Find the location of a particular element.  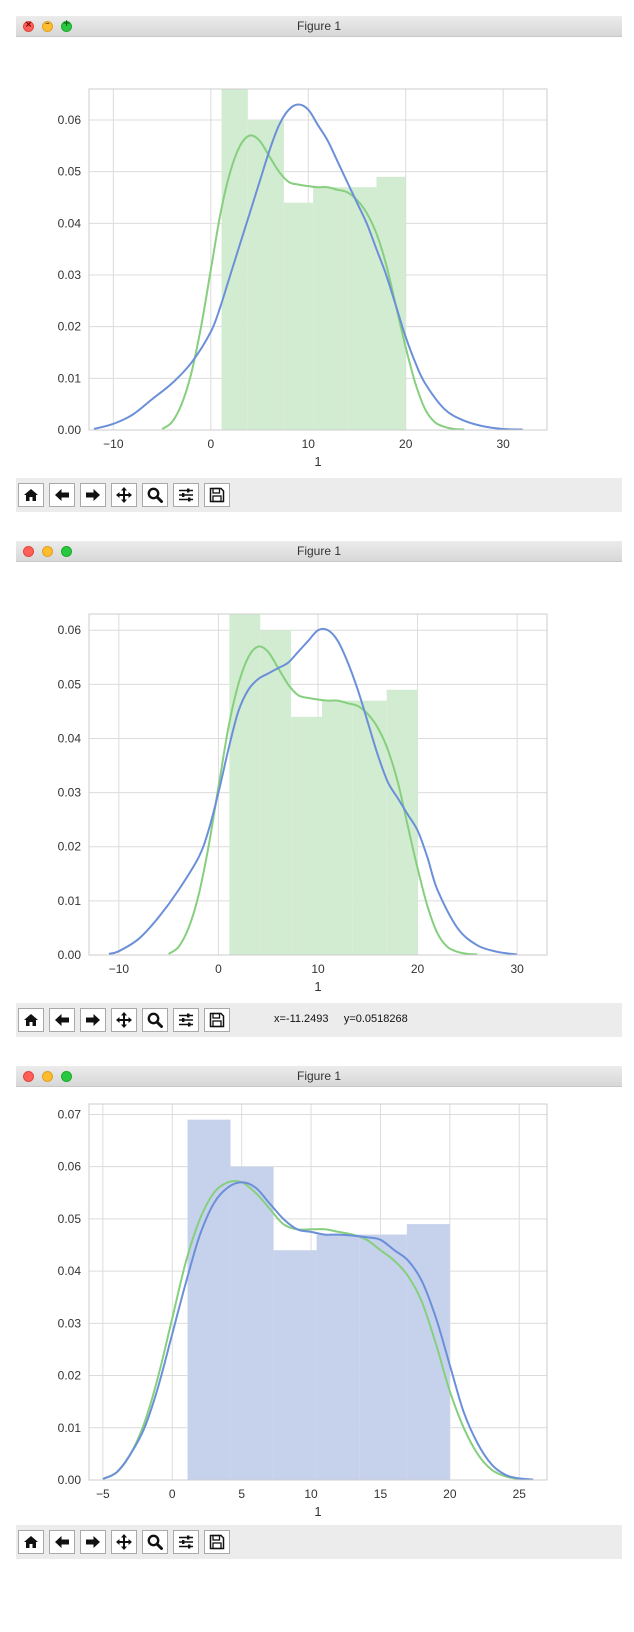

navigation-toolbar is located at coordinates (319, 495).